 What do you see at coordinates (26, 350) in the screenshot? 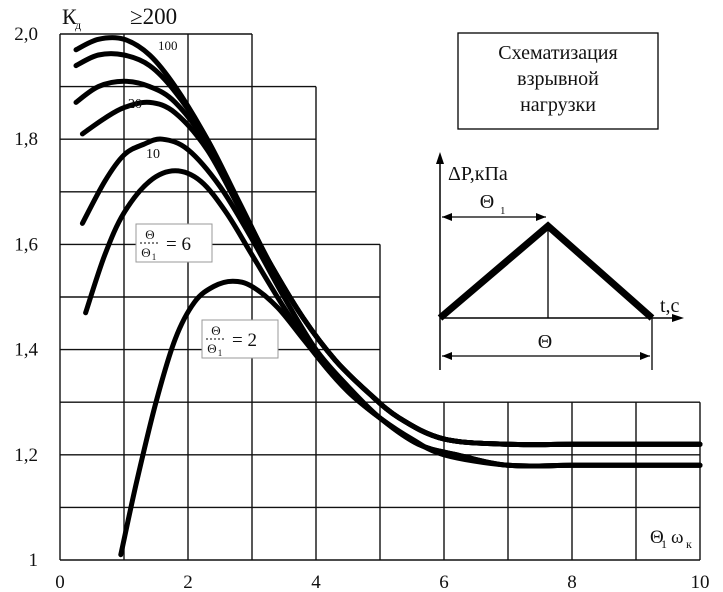
I see `y-tick-label: 1,4` at bounding box center [26, 350].